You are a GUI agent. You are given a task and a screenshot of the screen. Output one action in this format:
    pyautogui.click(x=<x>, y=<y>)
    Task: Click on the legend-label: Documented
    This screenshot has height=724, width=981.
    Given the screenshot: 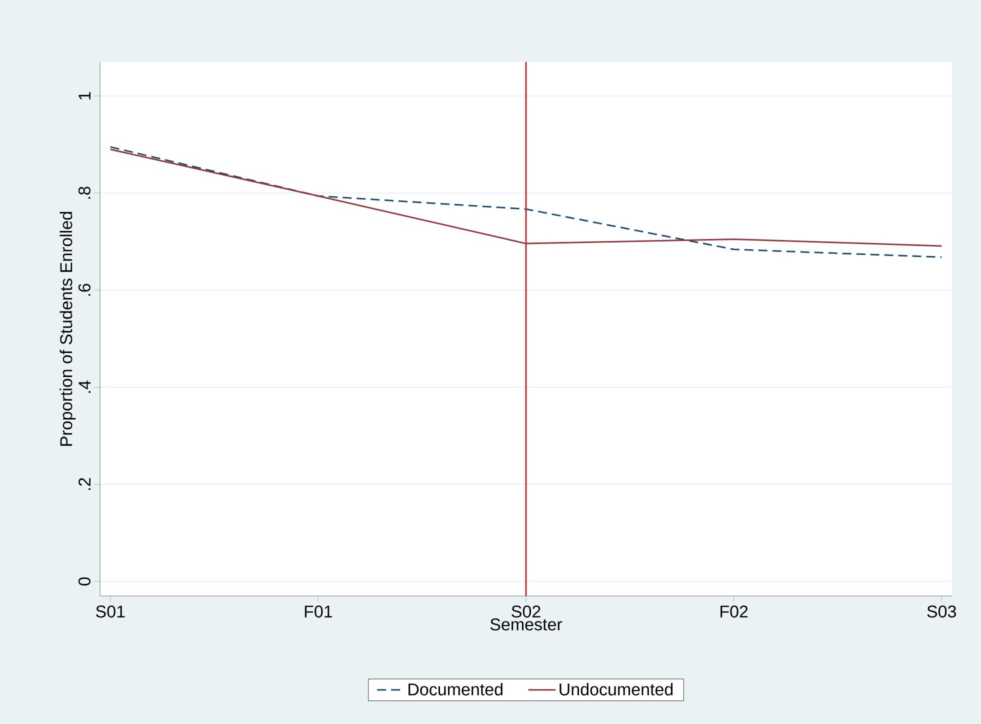 What is the action you would take?
    pyautogui.click(x=455, y=689)
    